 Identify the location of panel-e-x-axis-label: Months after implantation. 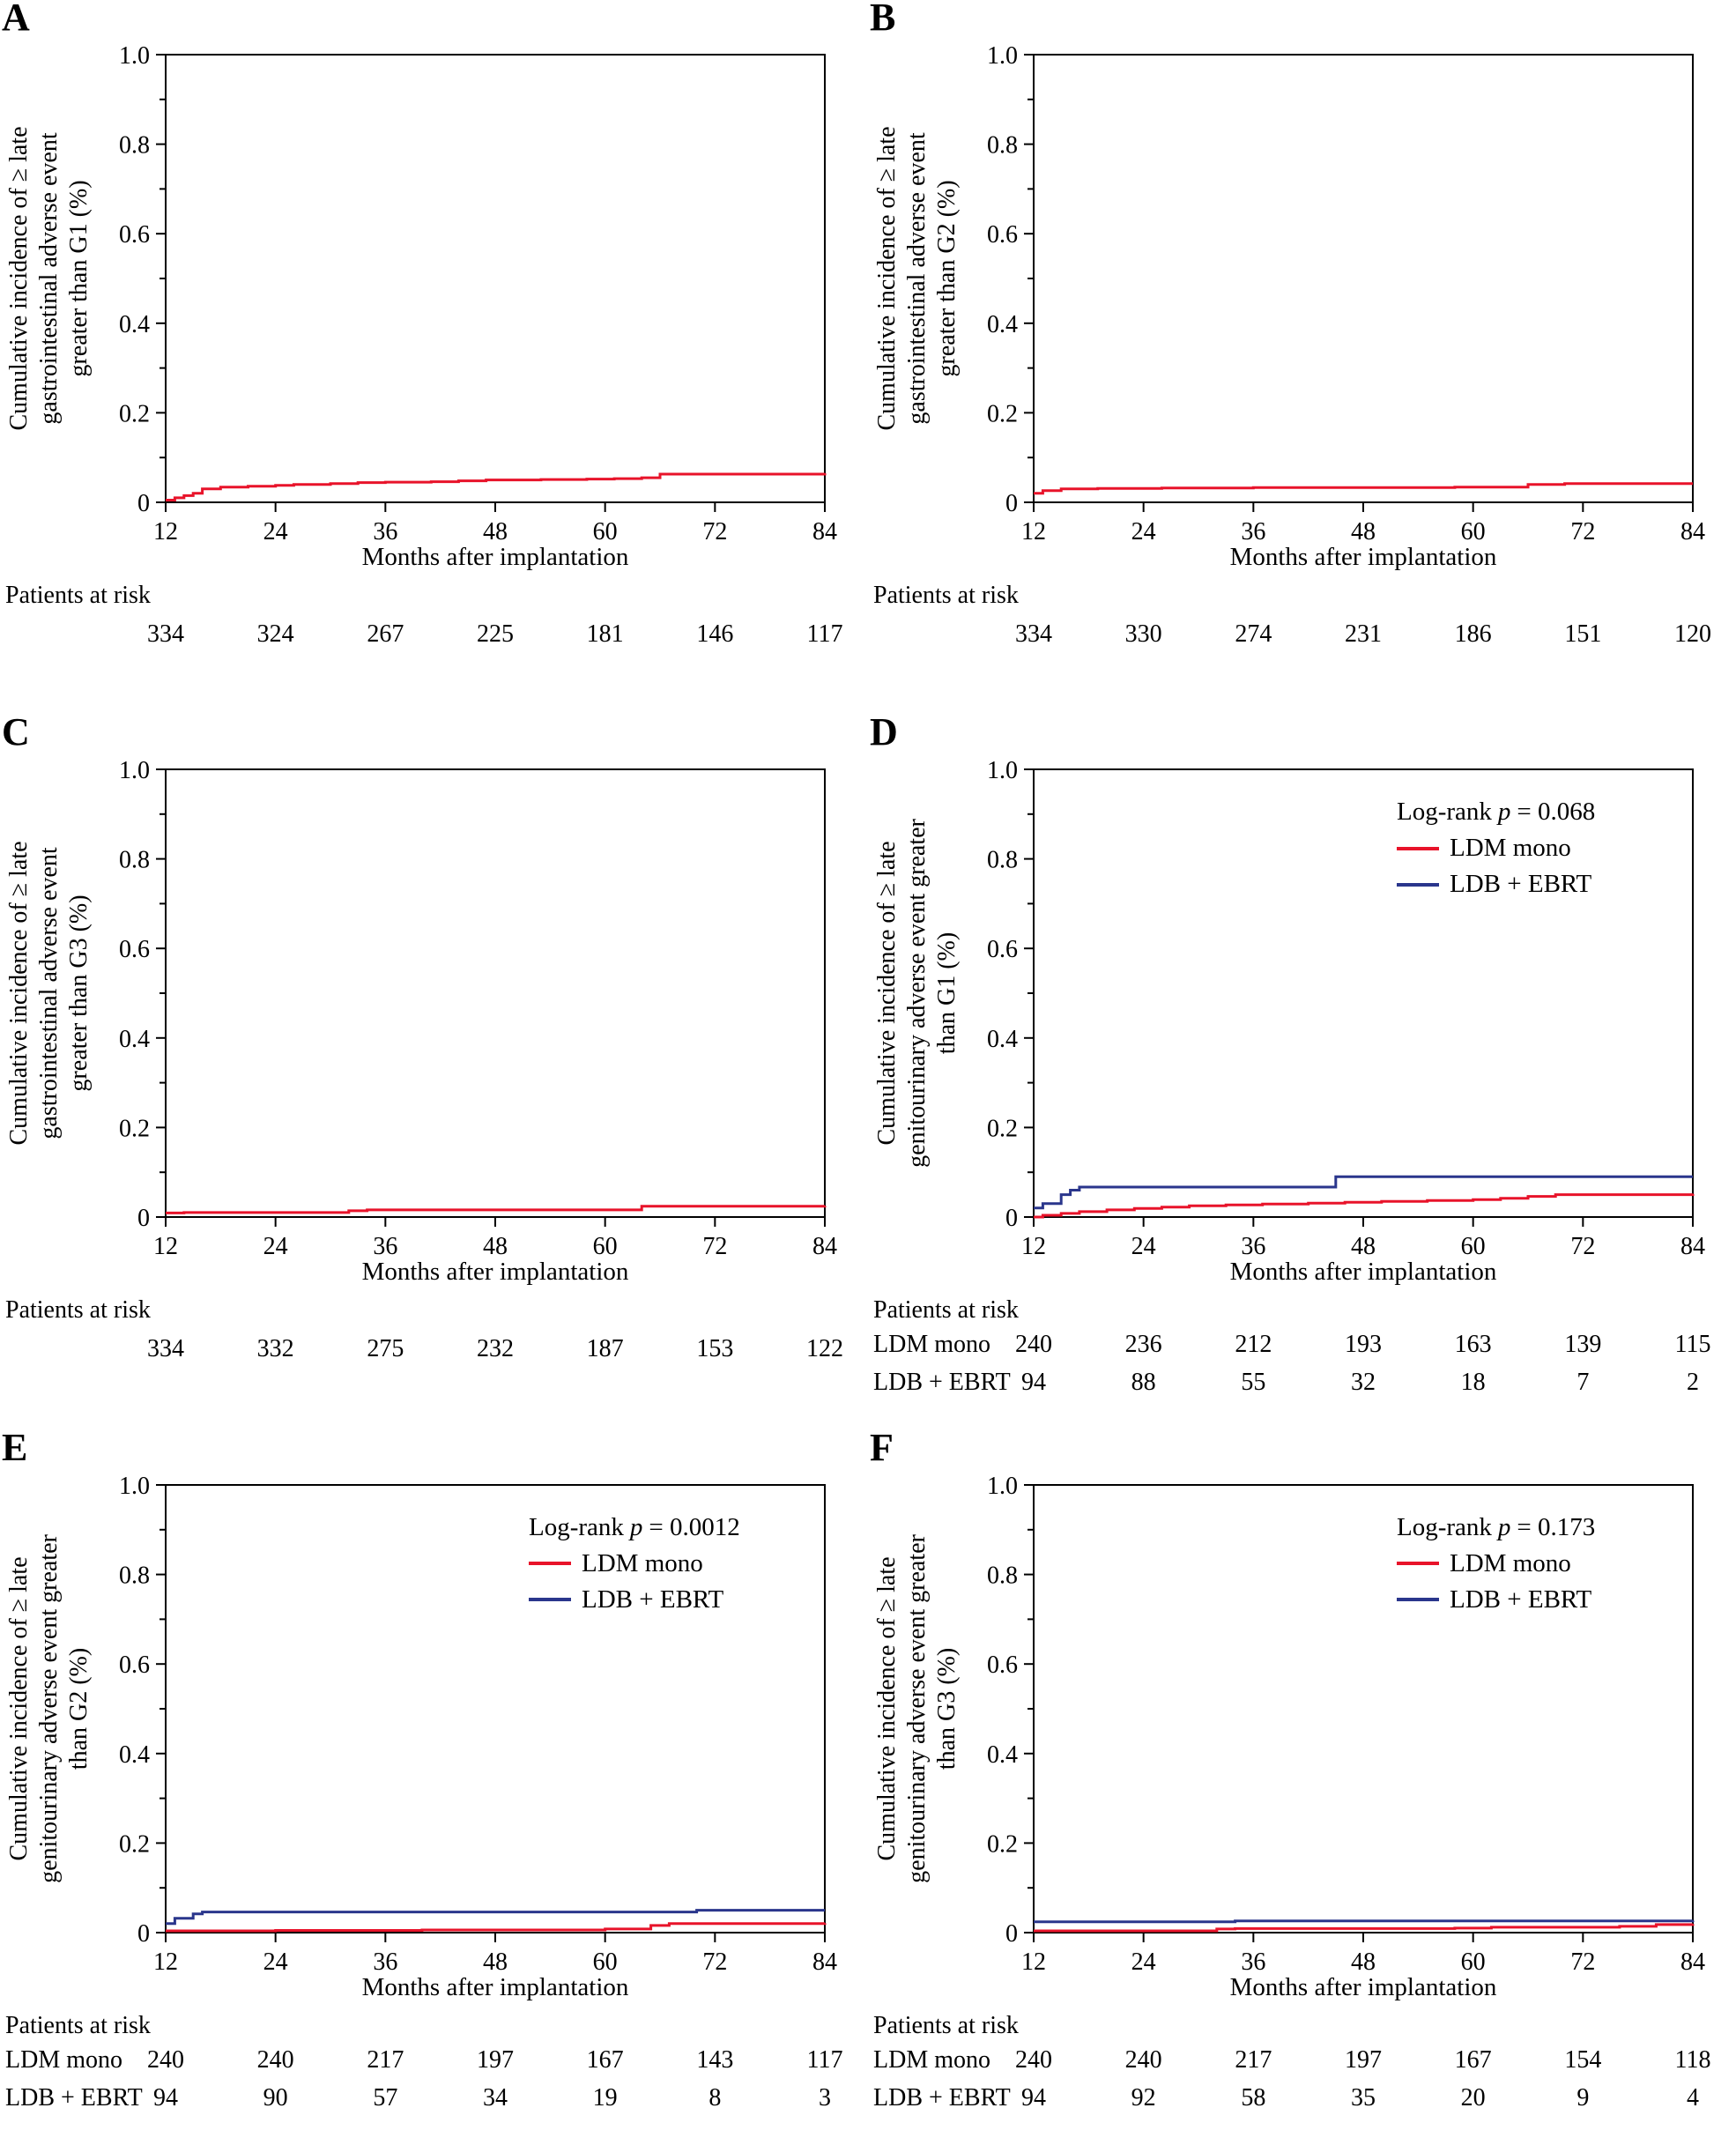
(495, 1986).